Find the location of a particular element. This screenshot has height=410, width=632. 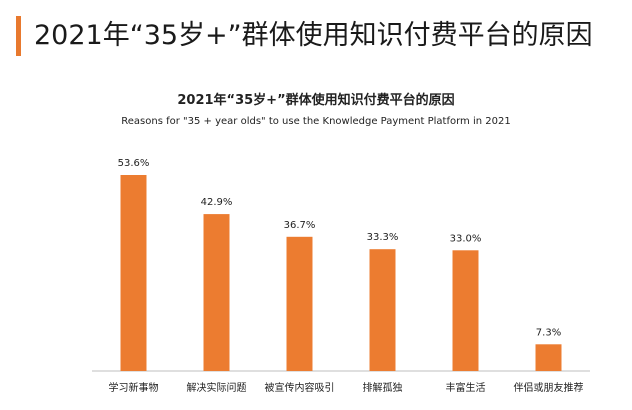

value-label-3: 33.3% is located at coordinates (383, 237).